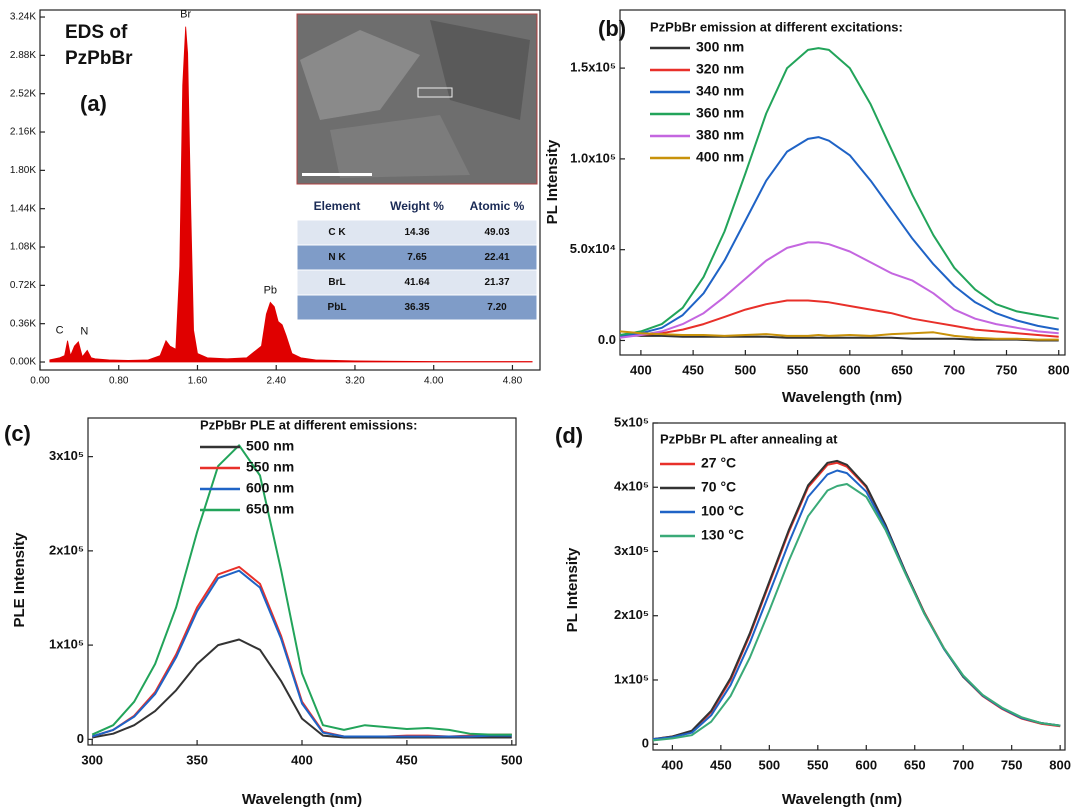  I want to click on legend-entry: 320 nm, so click(720, 69).